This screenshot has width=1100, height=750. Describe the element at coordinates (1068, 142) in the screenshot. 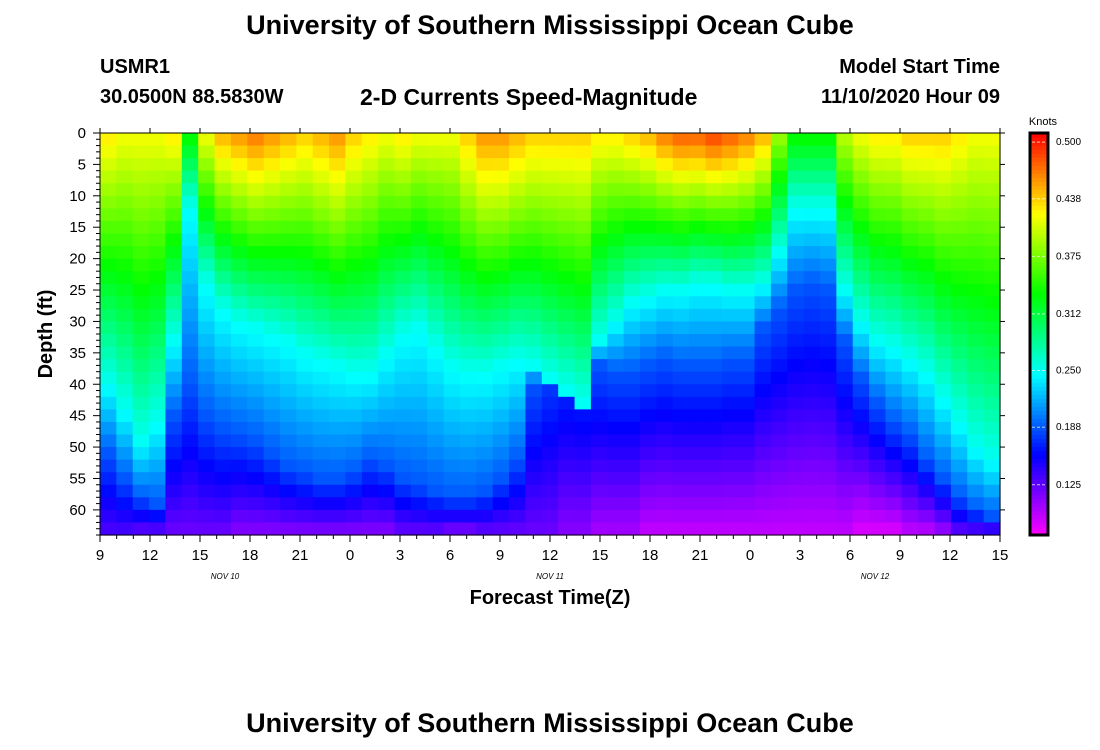

I see `colorbar-tick-label: 0.500` at that location.